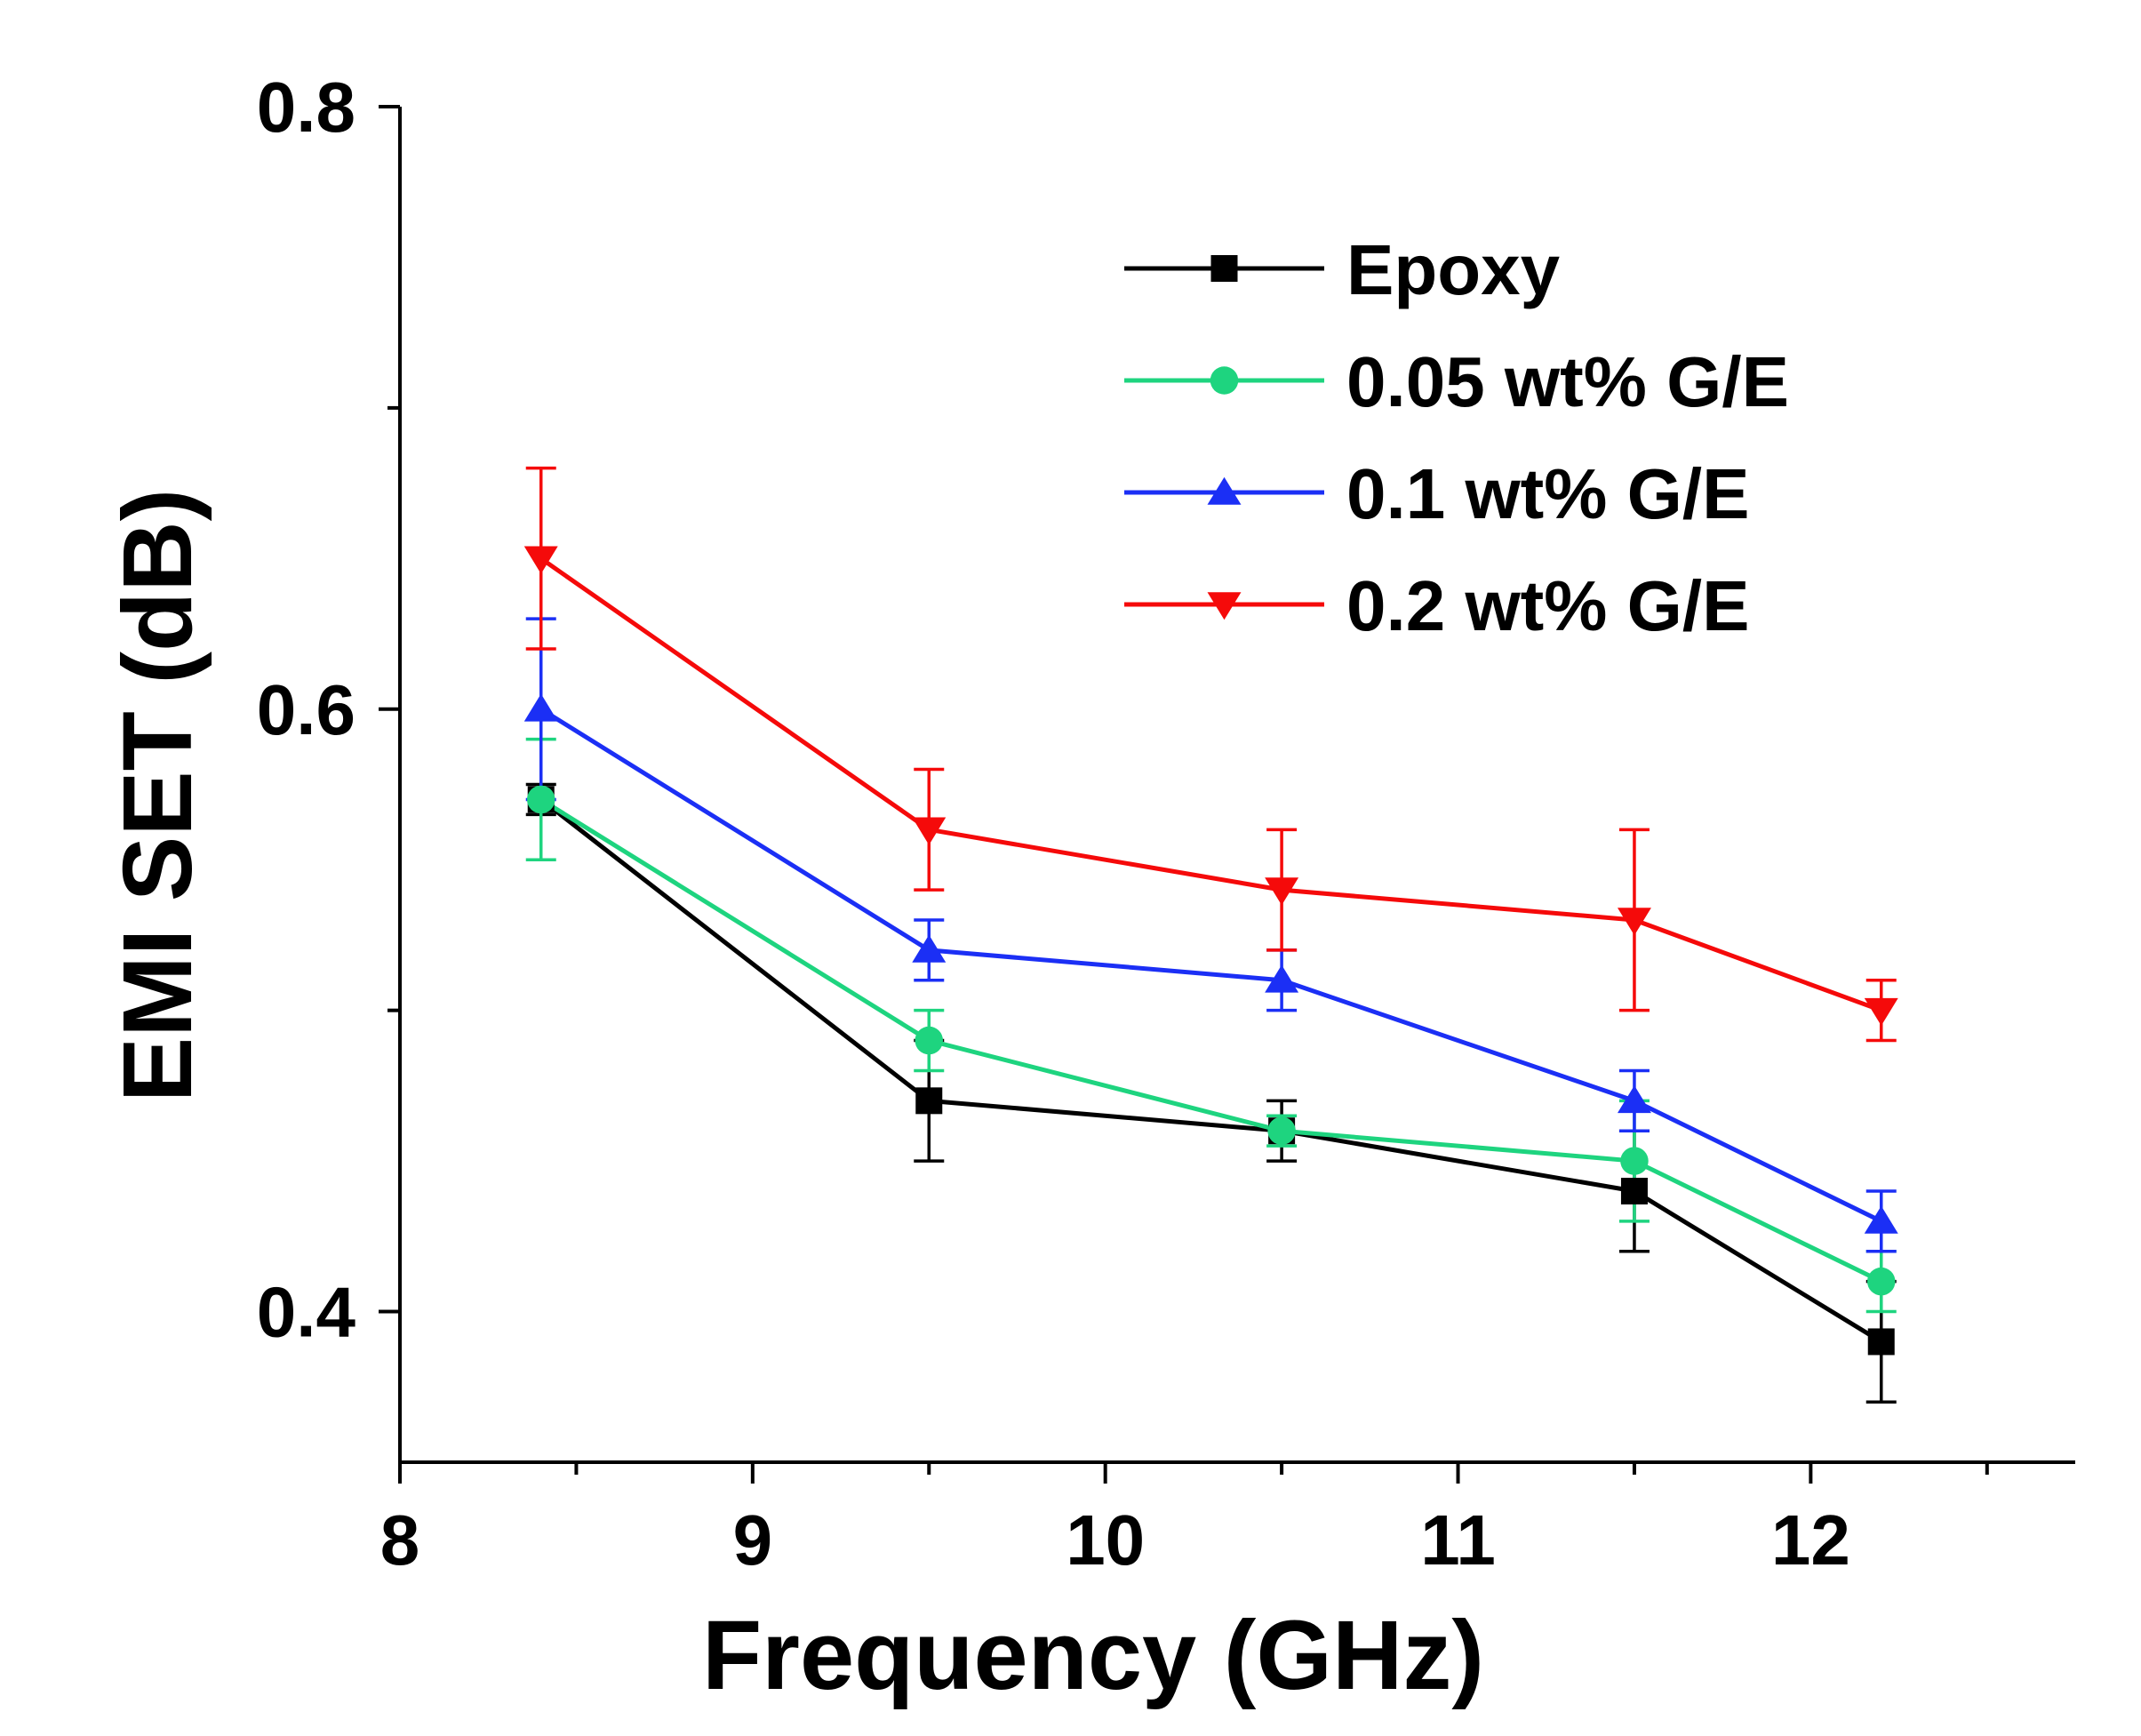  I want to click on legend-label: 0.05 wt% G/E, so click(1568, 381).